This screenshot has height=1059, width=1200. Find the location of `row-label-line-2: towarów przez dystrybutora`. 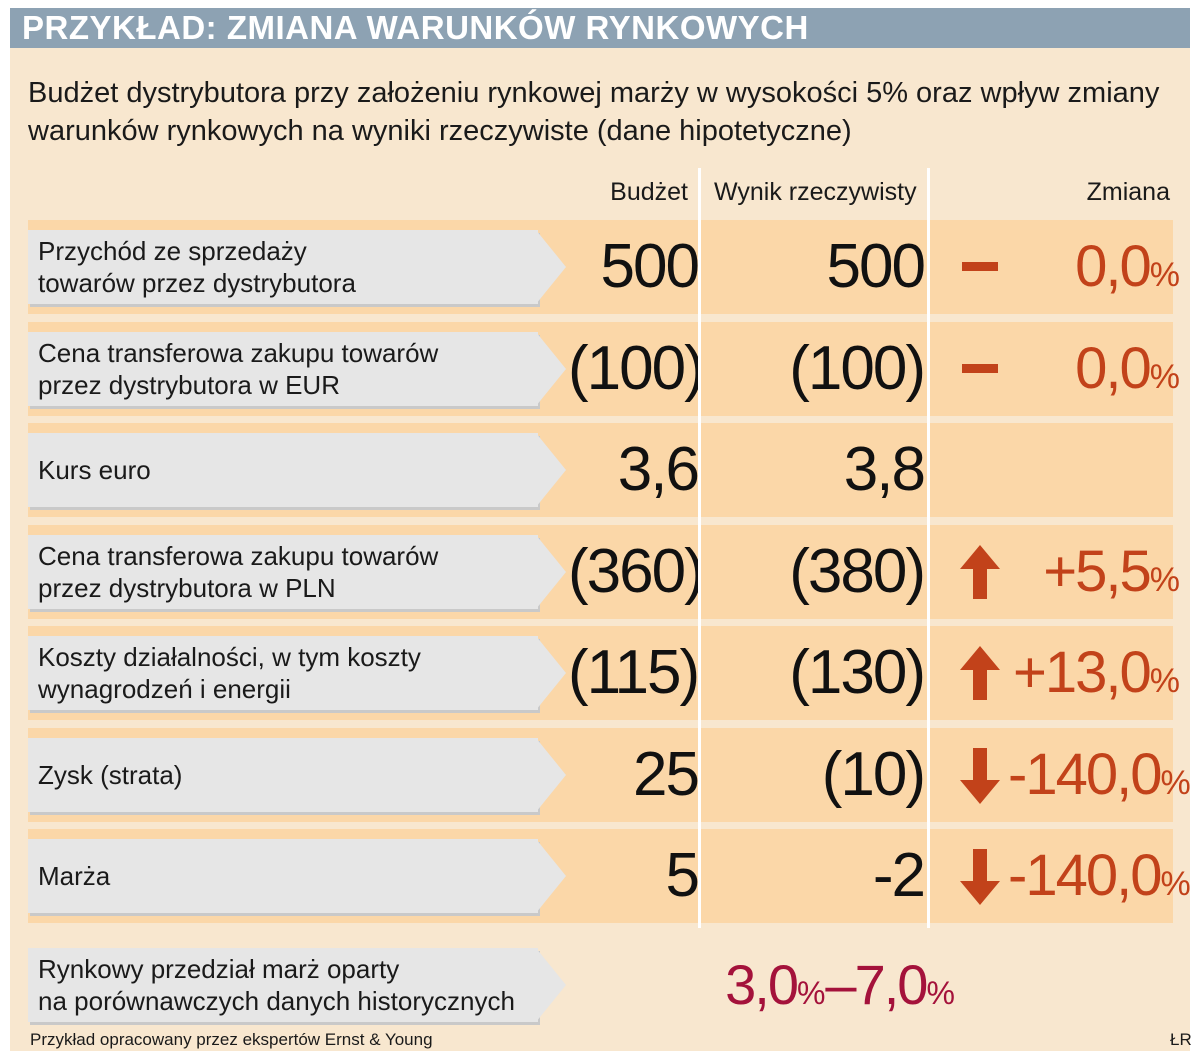

row-label-line-2: towarów przez dystrybutora is located at coordinates (197, 283).